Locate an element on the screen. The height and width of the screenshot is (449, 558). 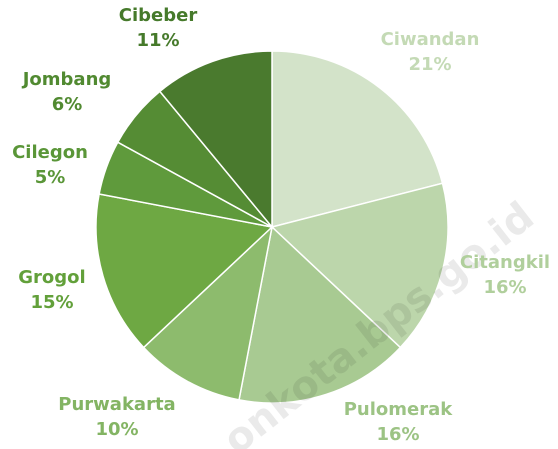
slice-label: Ciwandan is located at coordinates (430, 39).